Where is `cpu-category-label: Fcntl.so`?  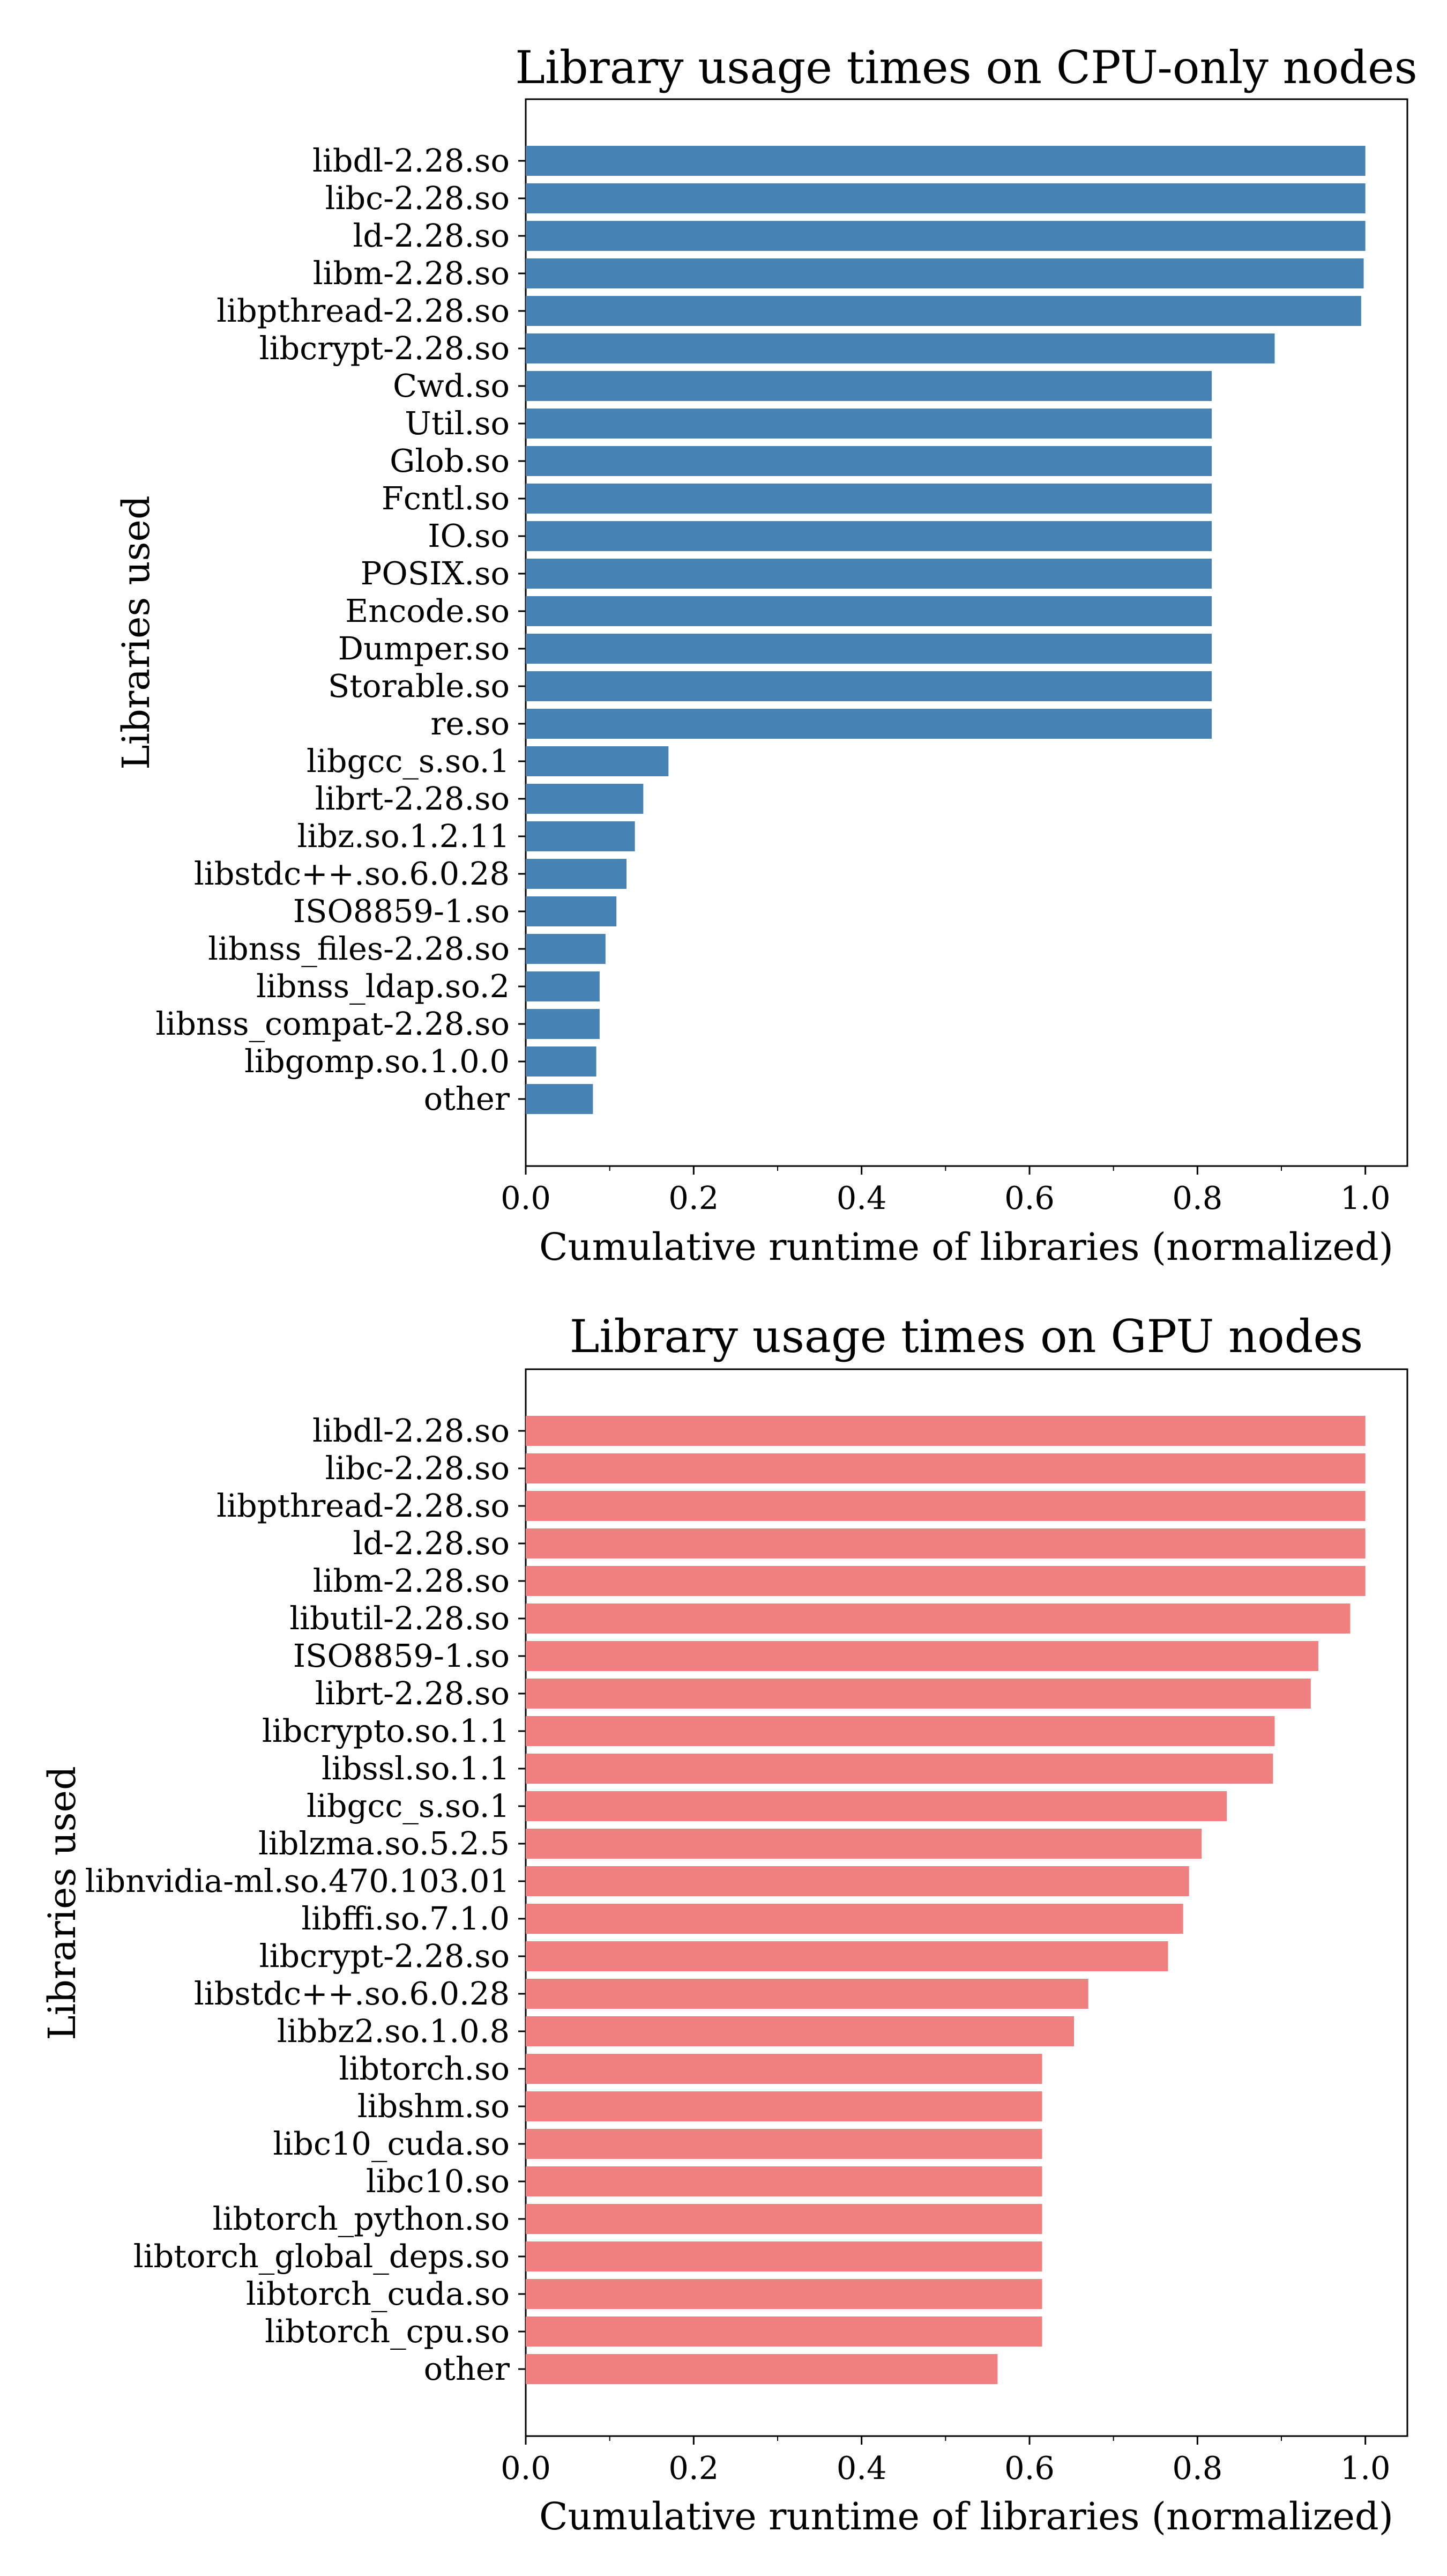
cpu-category-label: Fcntl.so is located at coordinates (446, 499).